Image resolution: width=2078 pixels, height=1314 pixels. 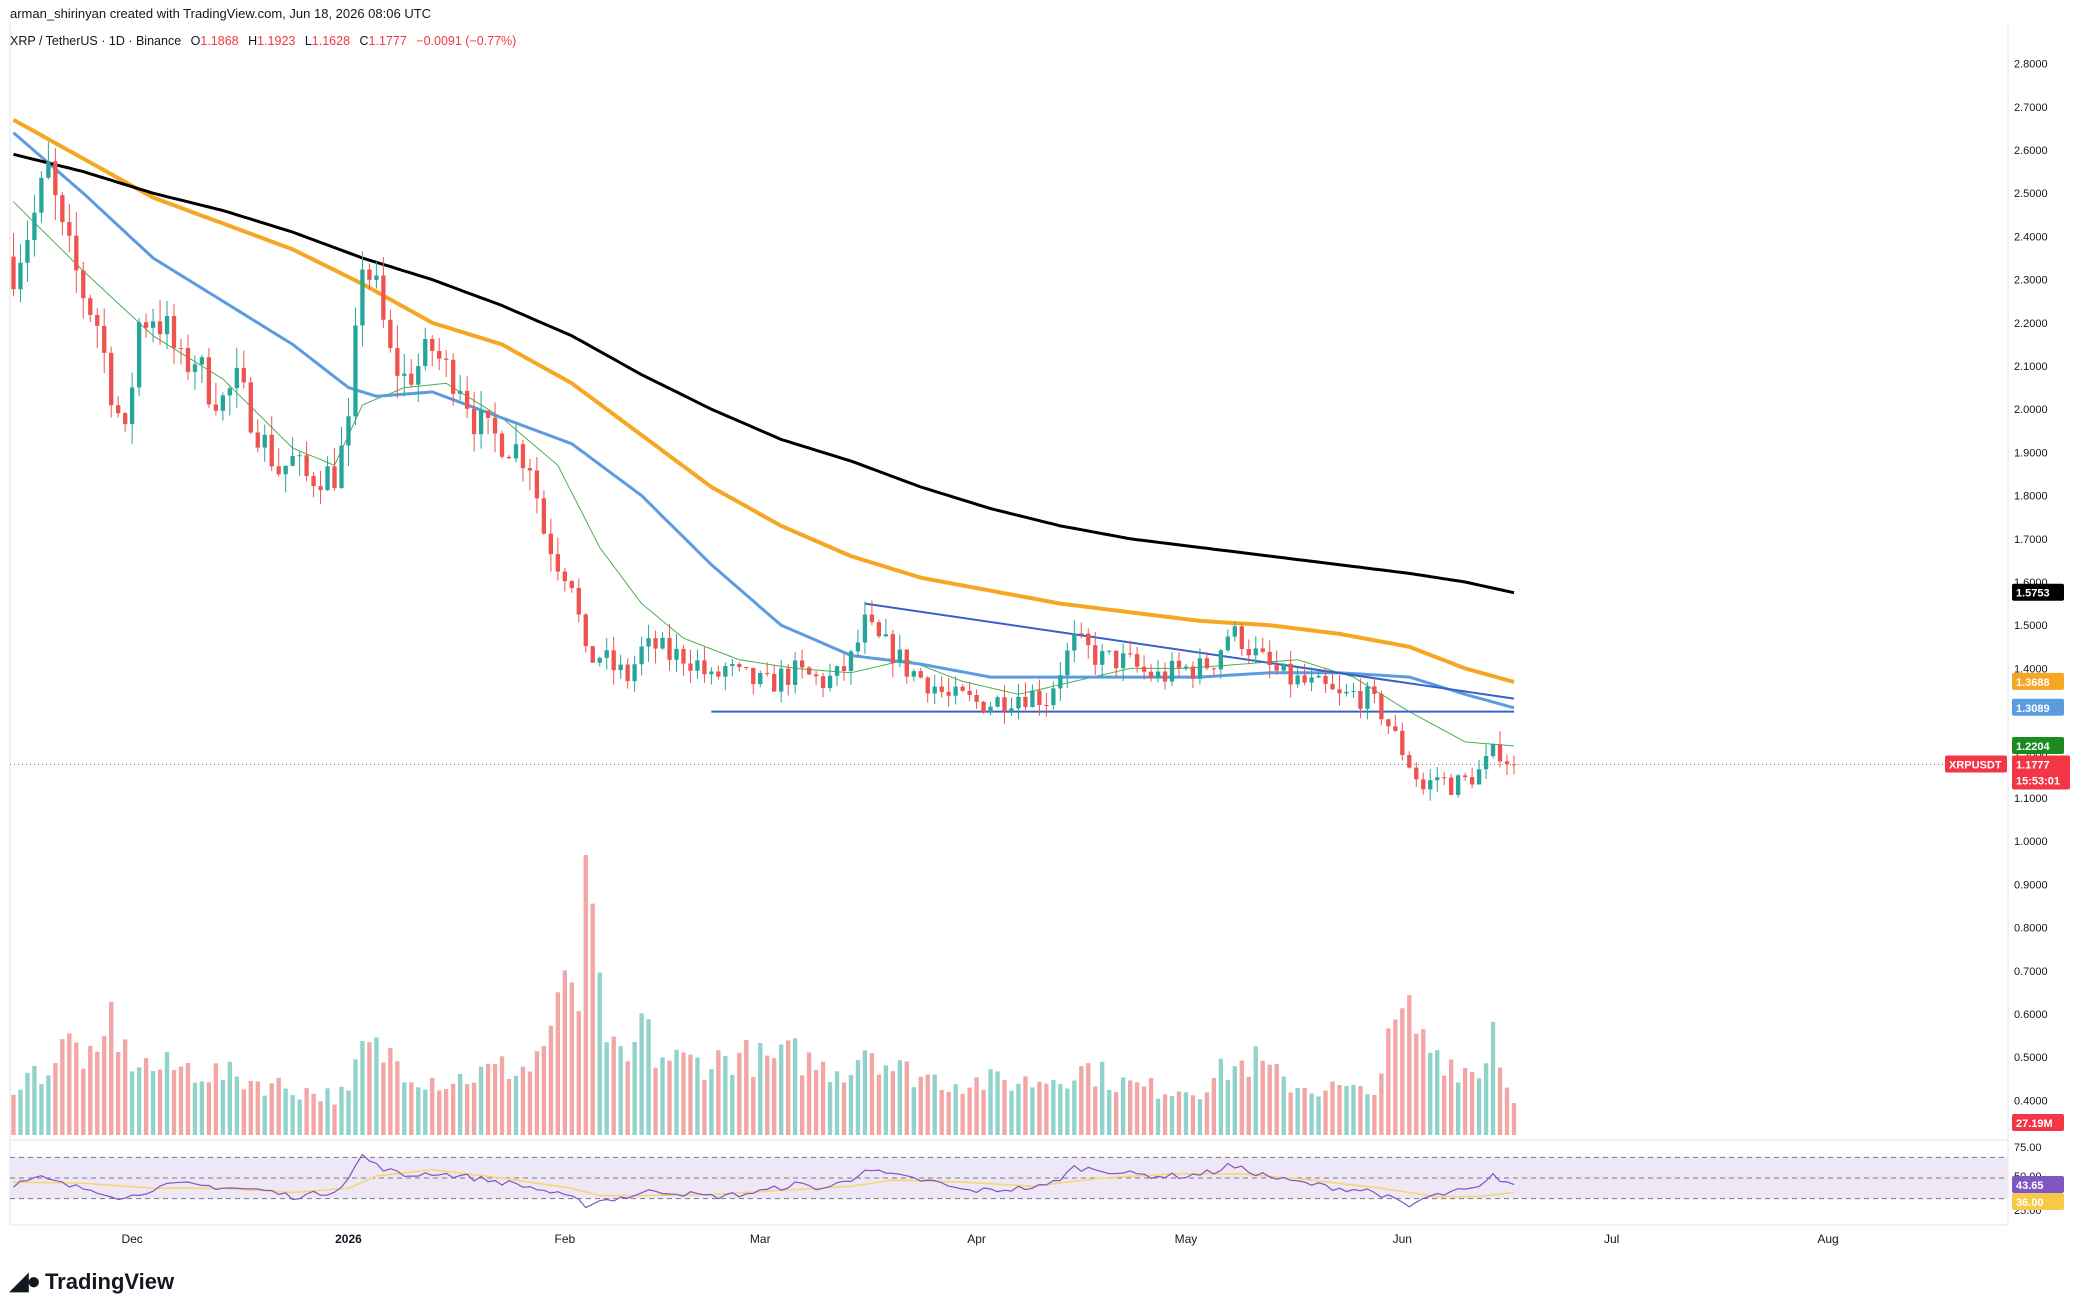 I want to click on rsi-ma-badge-text: 36.00, so click(x=2030, y=1203).